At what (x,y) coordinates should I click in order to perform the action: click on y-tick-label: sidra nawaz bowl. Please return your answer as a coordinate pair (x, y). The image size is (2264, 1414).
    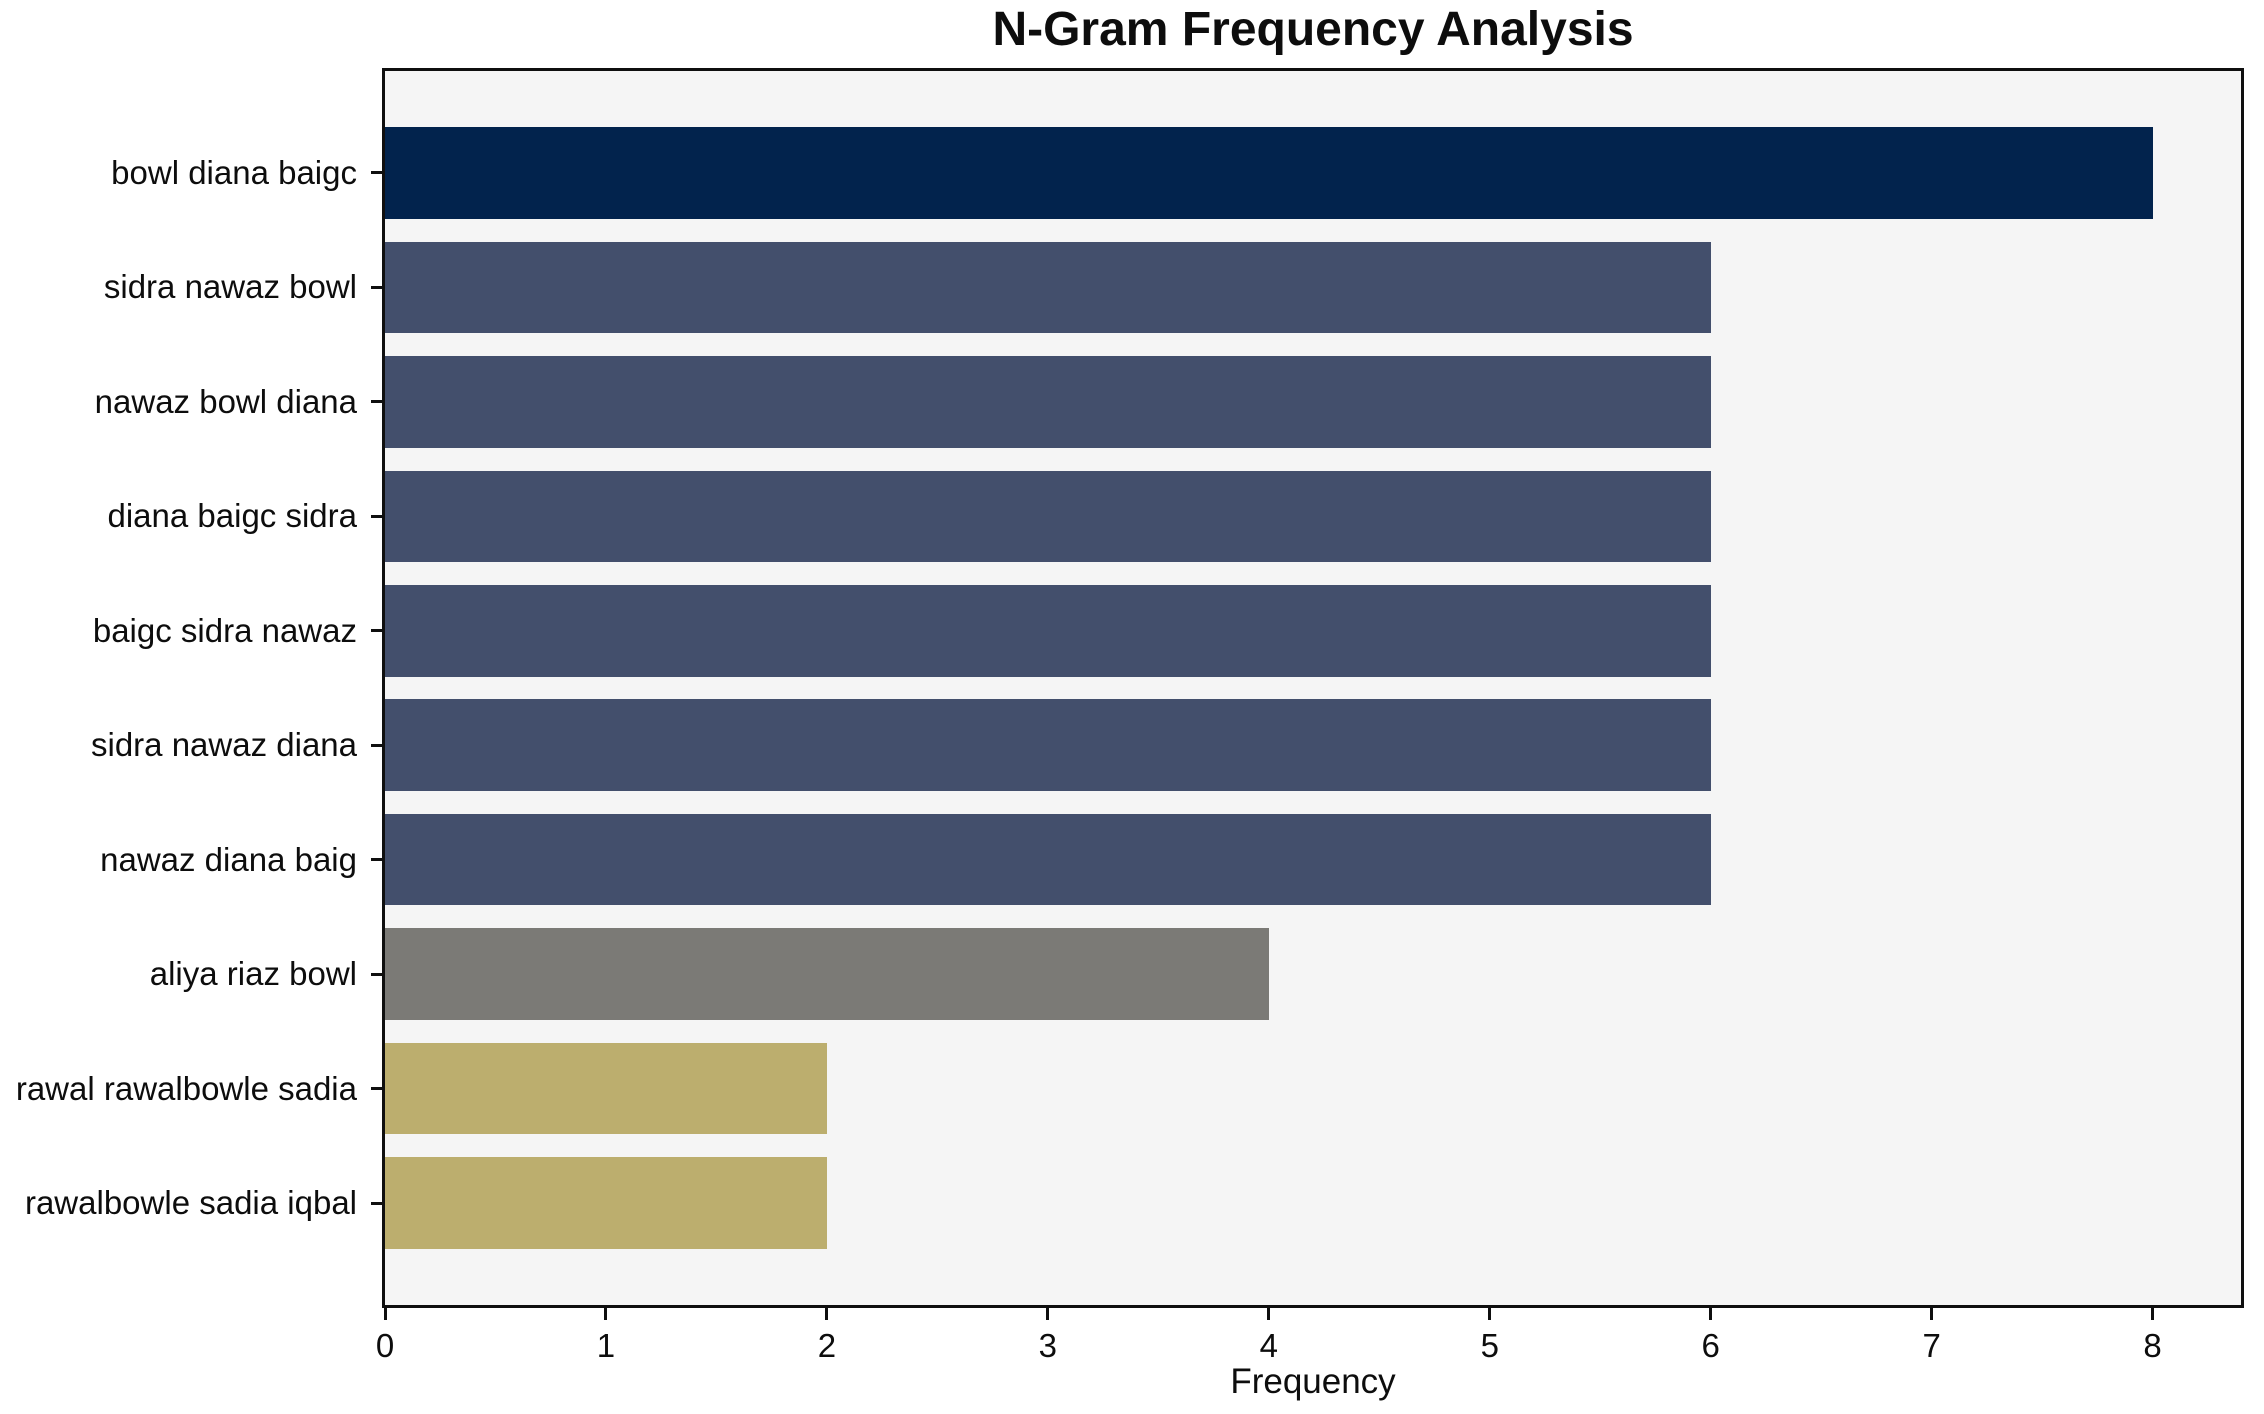
    Looking at the image, I should click on (230, 287).